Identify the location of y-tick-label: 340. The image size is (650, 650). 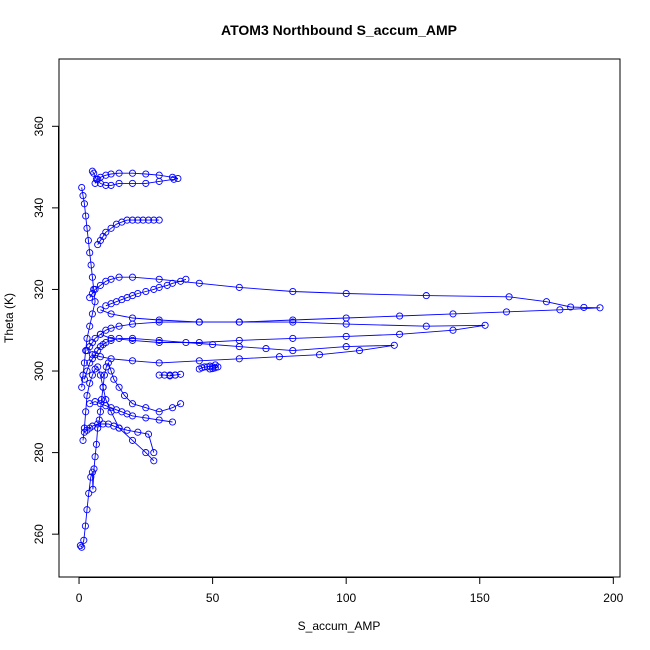
(39, 208).